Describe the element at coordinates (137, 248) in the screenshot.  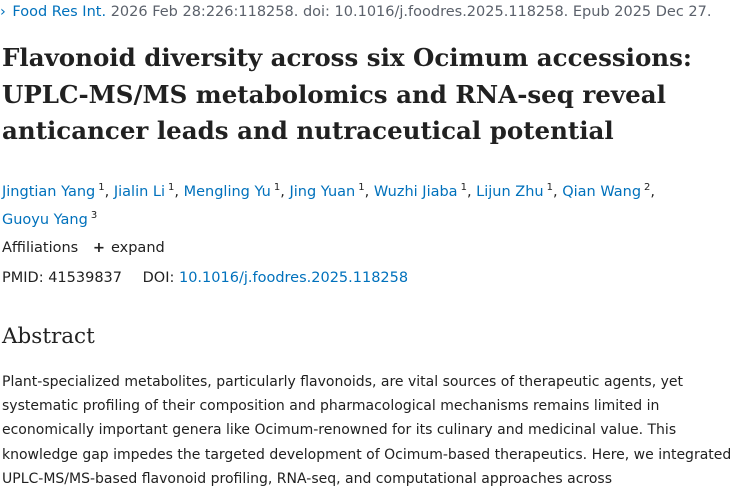
I see `expand-label: expand` at that location.